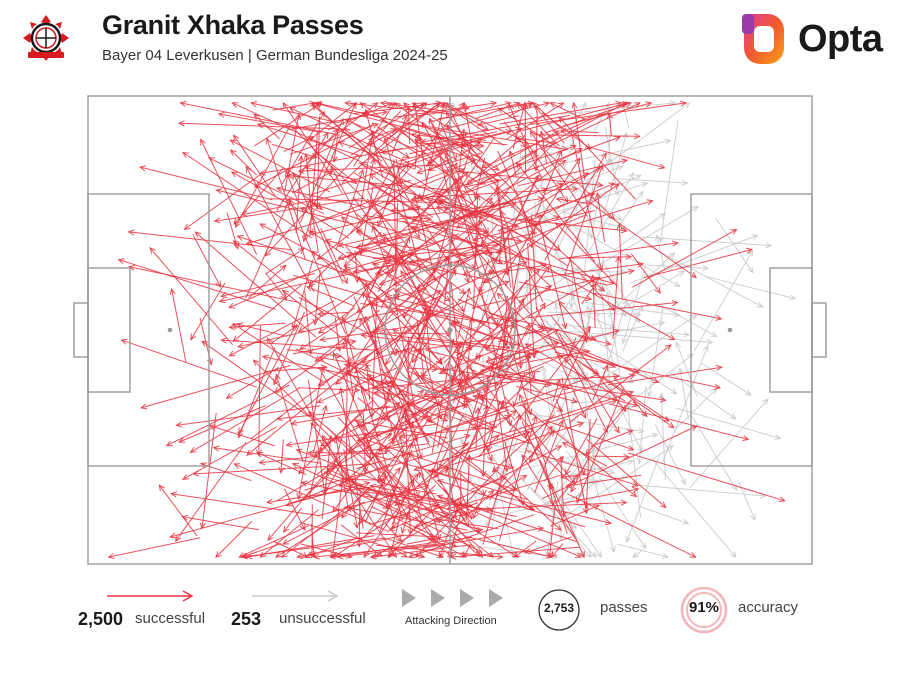 Image resolution: width=900 pixels, height=675 pixels. What do you see at coordinates (246, 619) in the screenshot?
I see `unsuccessful-count: 253` at bounding box center [246, 619].